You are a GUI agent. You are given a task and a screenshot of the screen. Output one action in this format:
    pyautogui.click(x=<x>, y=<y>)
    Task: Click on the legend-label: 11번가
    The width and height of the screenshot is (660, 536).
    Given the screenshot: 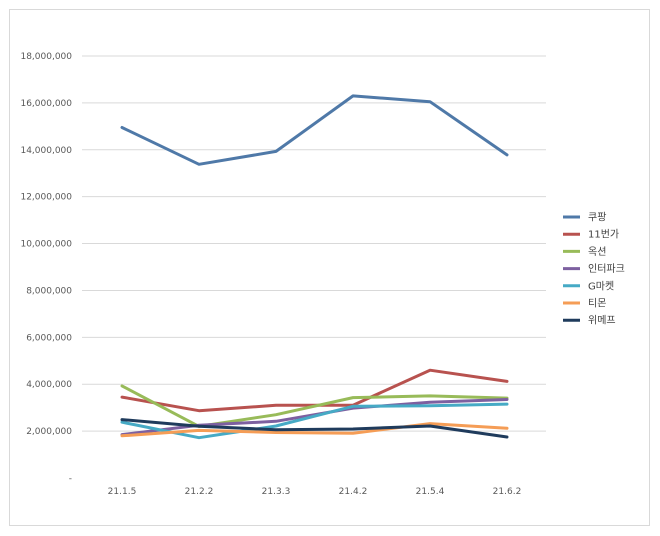 What is the action you would take?
    pyautogui.click(x=603, y=235)
    